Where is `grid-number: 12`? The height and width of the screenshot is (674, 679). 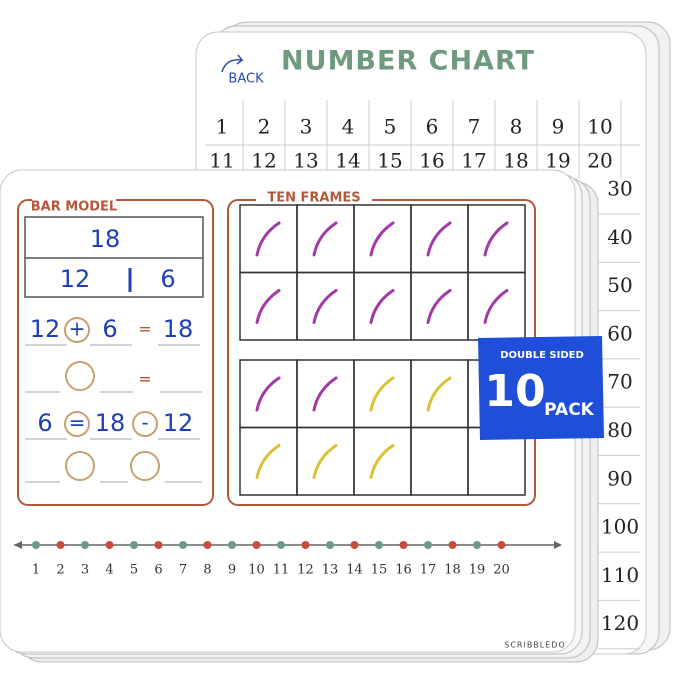 grid-number: 12 is located at coordinates (263, 161).